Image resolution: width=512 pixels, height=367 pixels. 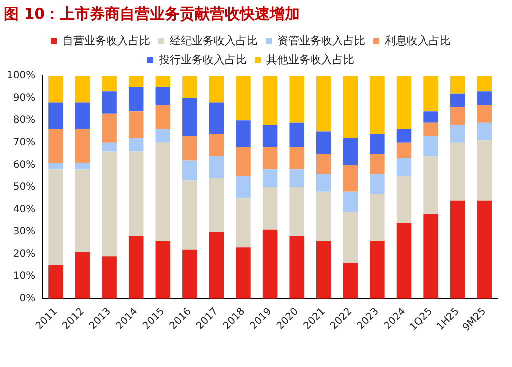 What do you see at coordinates (24, 232) in the screenshot?
I see `y-tick-label: 30%` at bounding box center [24, 232].